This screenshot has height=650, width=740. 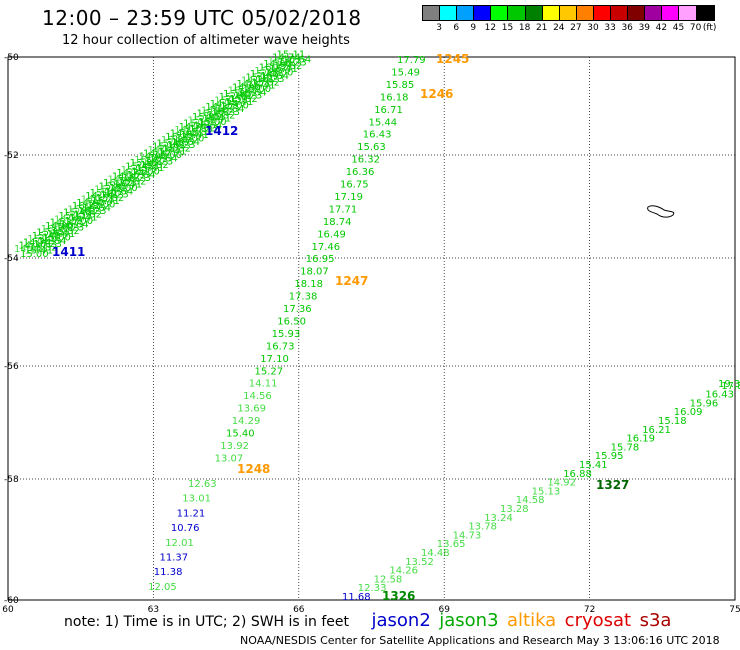 What do you see at coordinates (234, 446) in the screenshot?
I see `altika-value: 13.92` at bounding box center [234, 446].